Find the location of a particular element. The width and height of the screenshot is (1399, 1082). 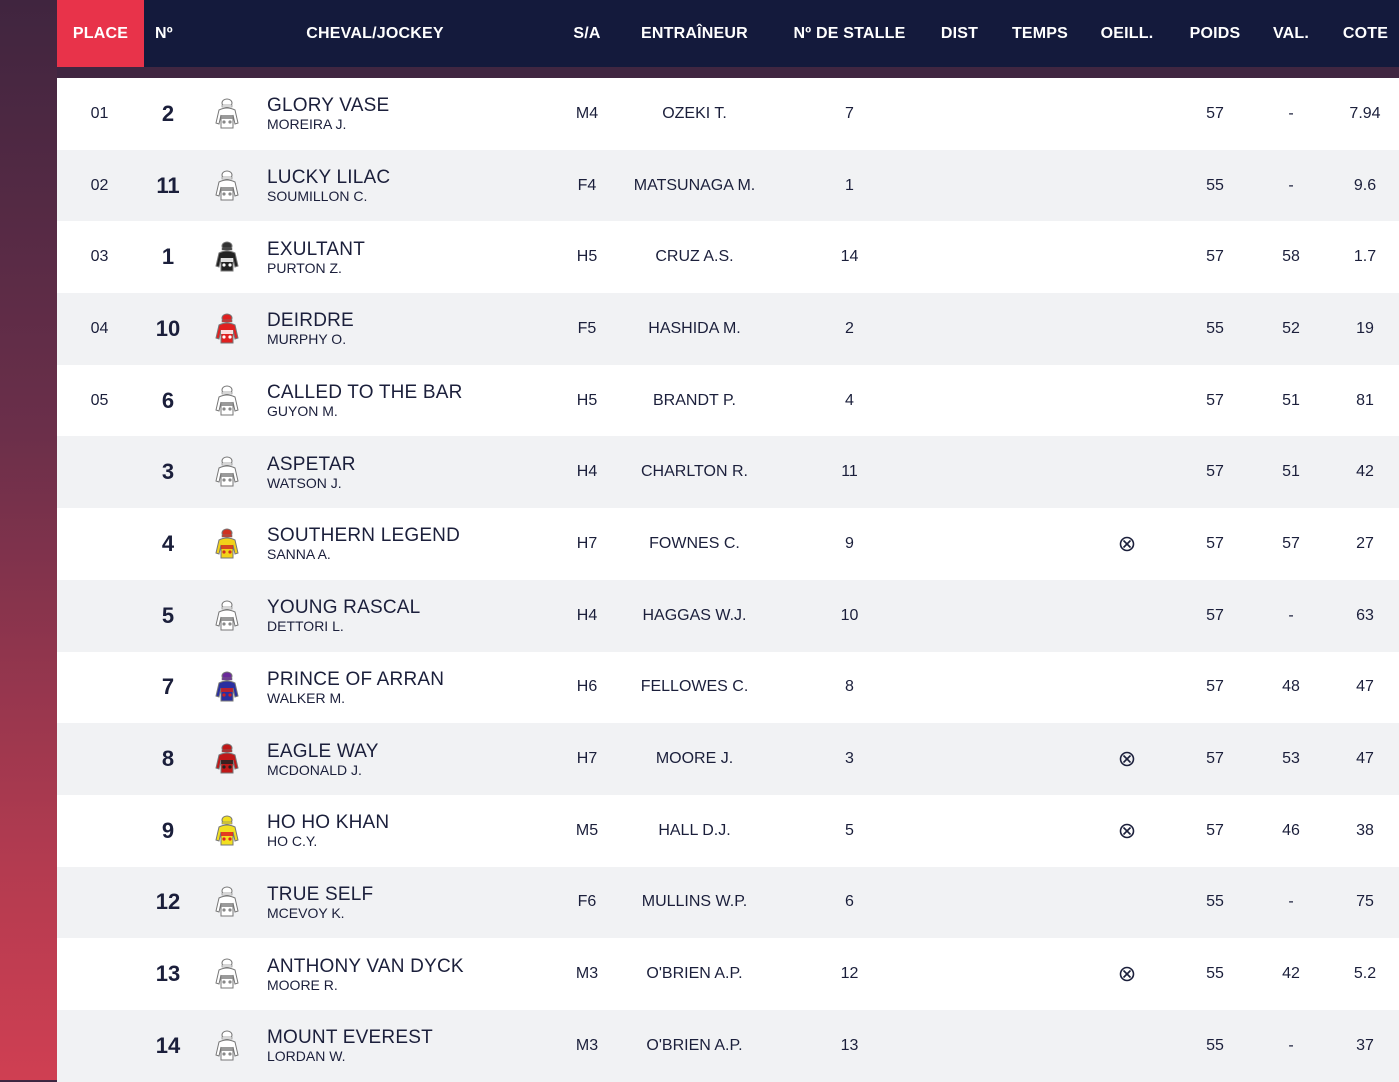

horse-jockey-cell: CALLED TO THE BAR GUYON M. is located at coordinates (417, 401).